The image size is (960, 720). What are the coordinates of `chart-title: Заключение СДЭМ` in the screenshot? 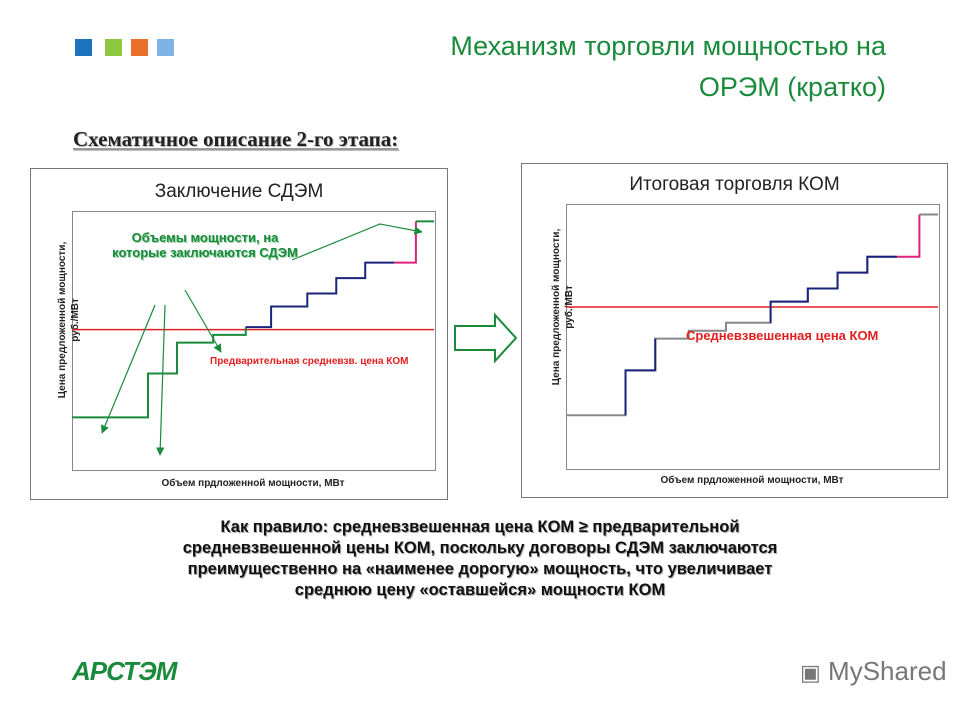 It's located at (239, 191).